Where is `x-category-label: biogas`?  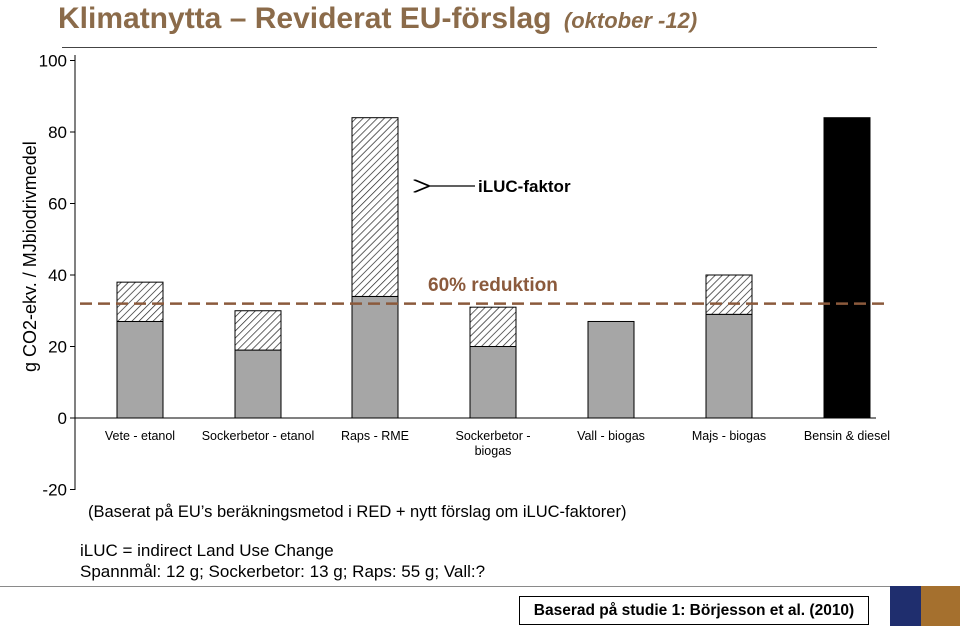
x-category-label: biogas is located at coordinates (493, 451).